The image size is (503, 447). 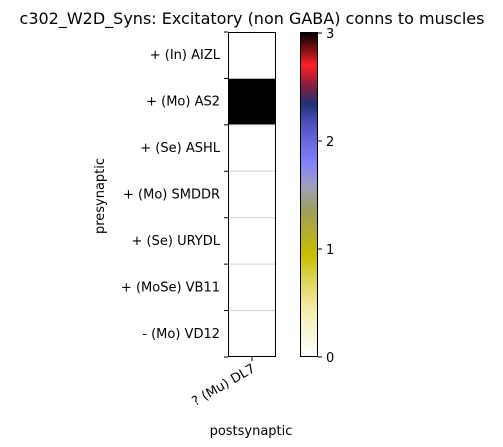 I want to click on heatmap-grid, so click(x=252, y=194).